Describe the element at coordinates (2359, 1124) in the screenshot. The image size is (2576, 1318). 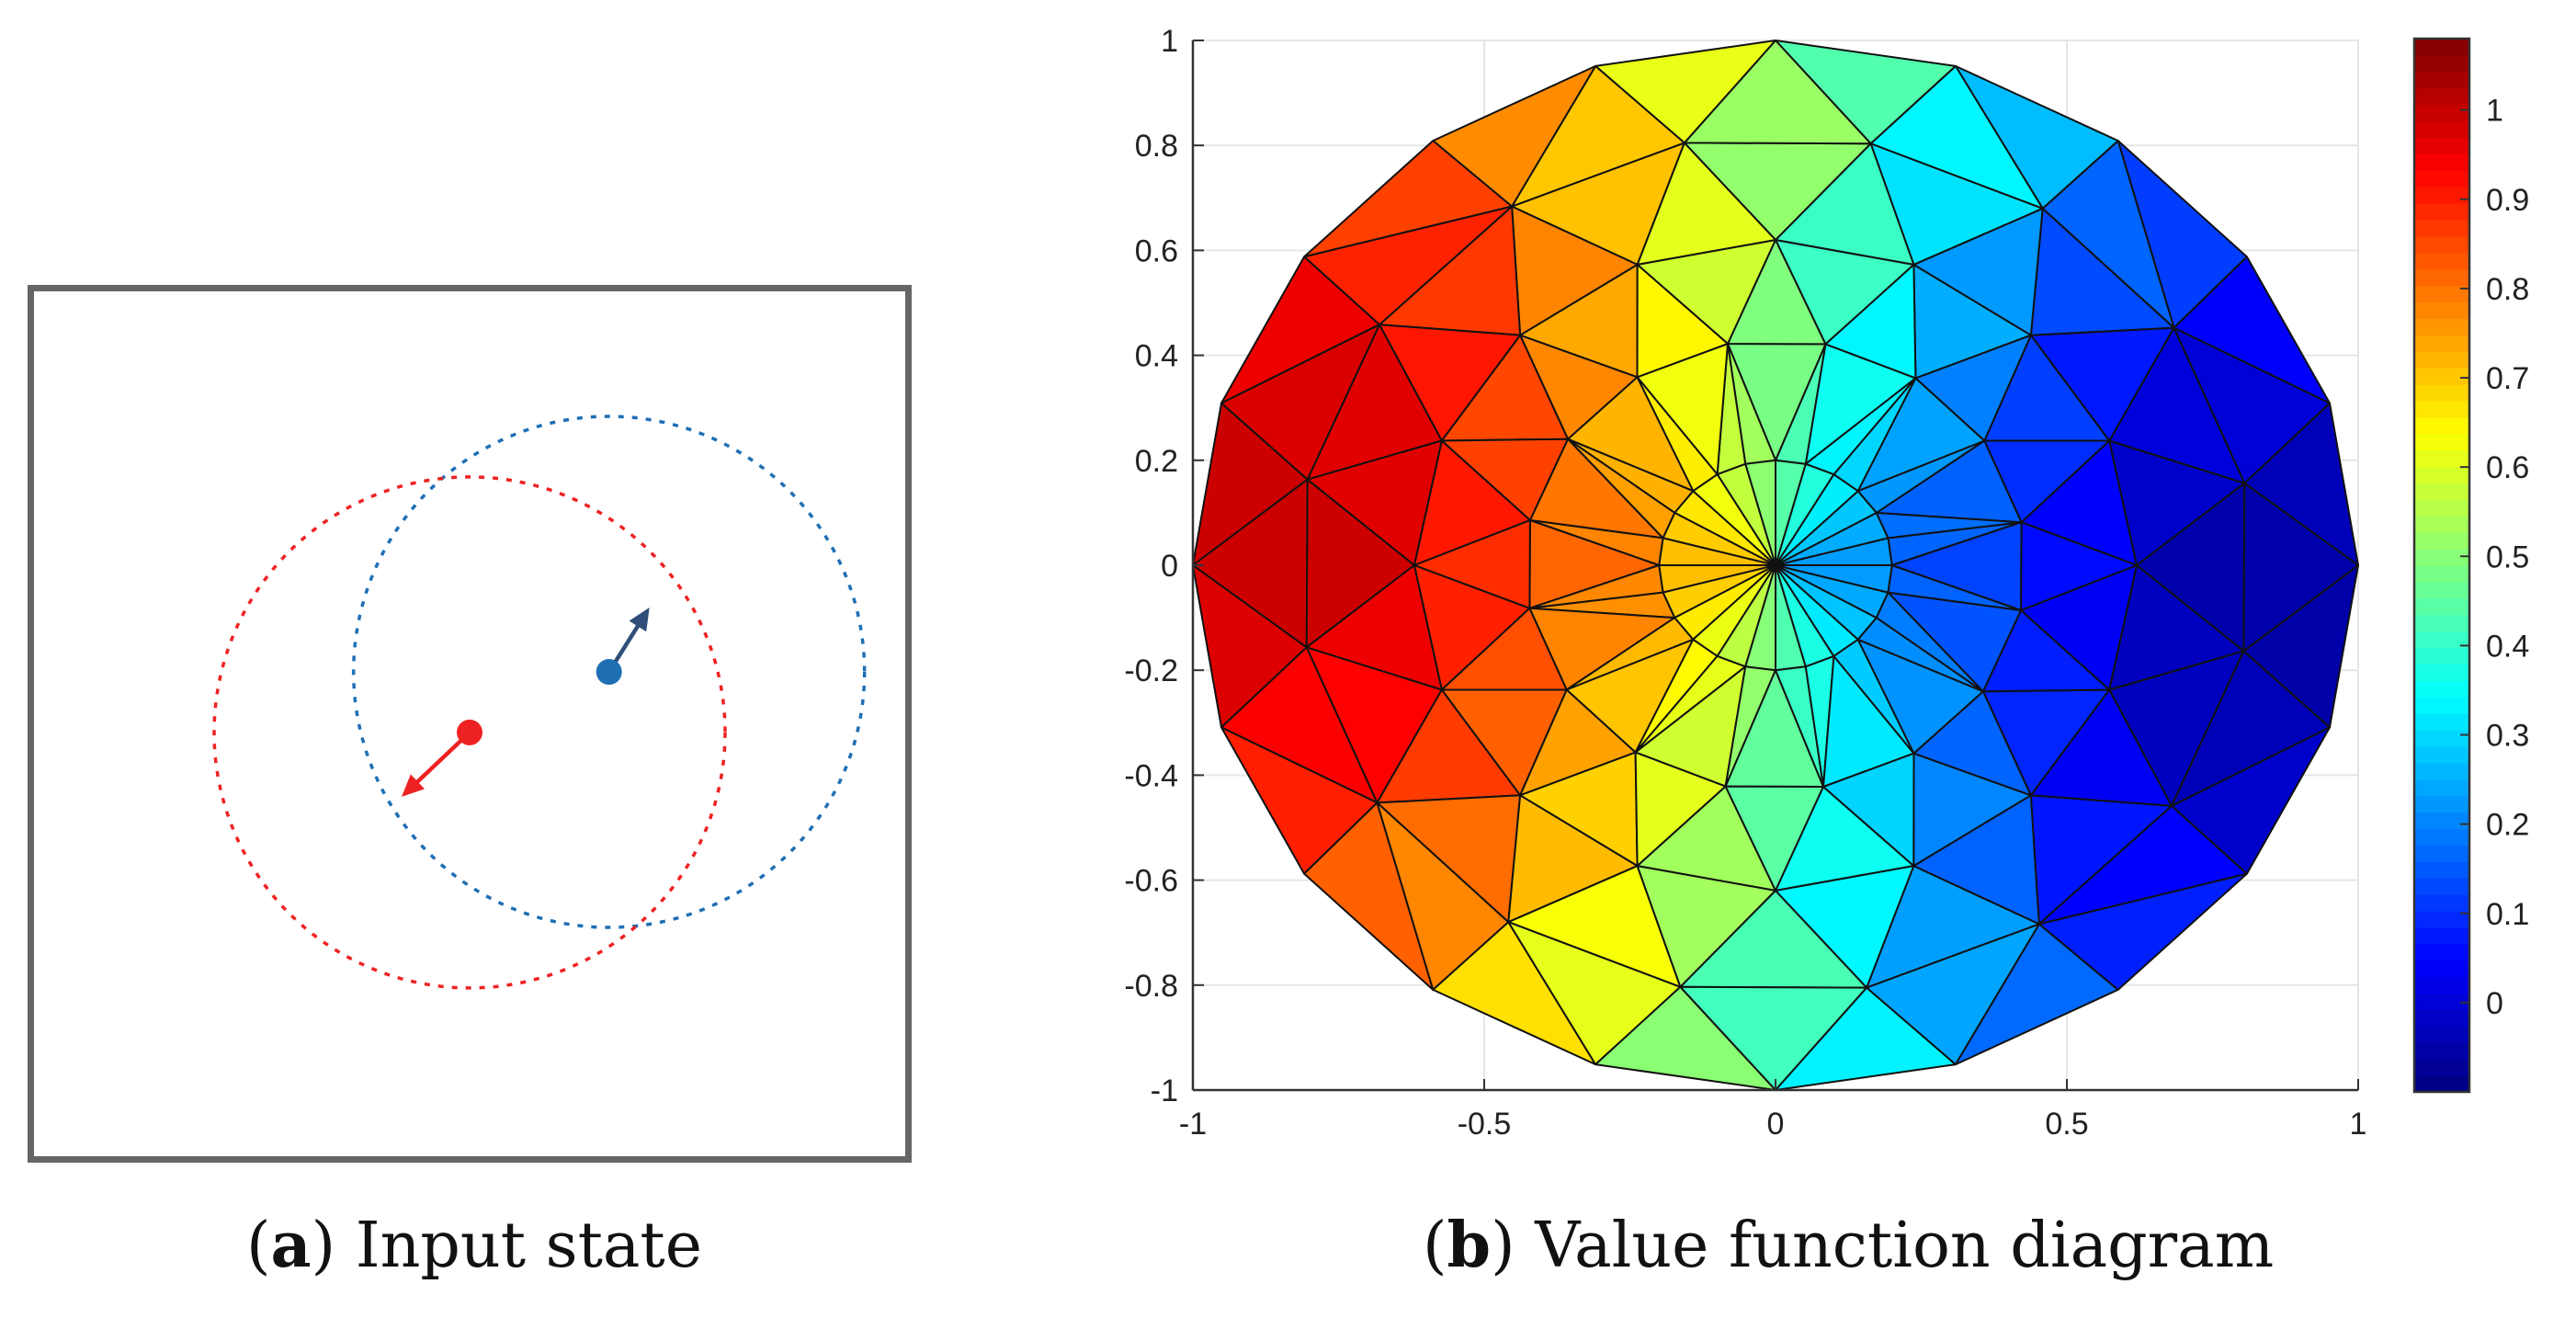
I see `x-tick-label: 1` at that location.